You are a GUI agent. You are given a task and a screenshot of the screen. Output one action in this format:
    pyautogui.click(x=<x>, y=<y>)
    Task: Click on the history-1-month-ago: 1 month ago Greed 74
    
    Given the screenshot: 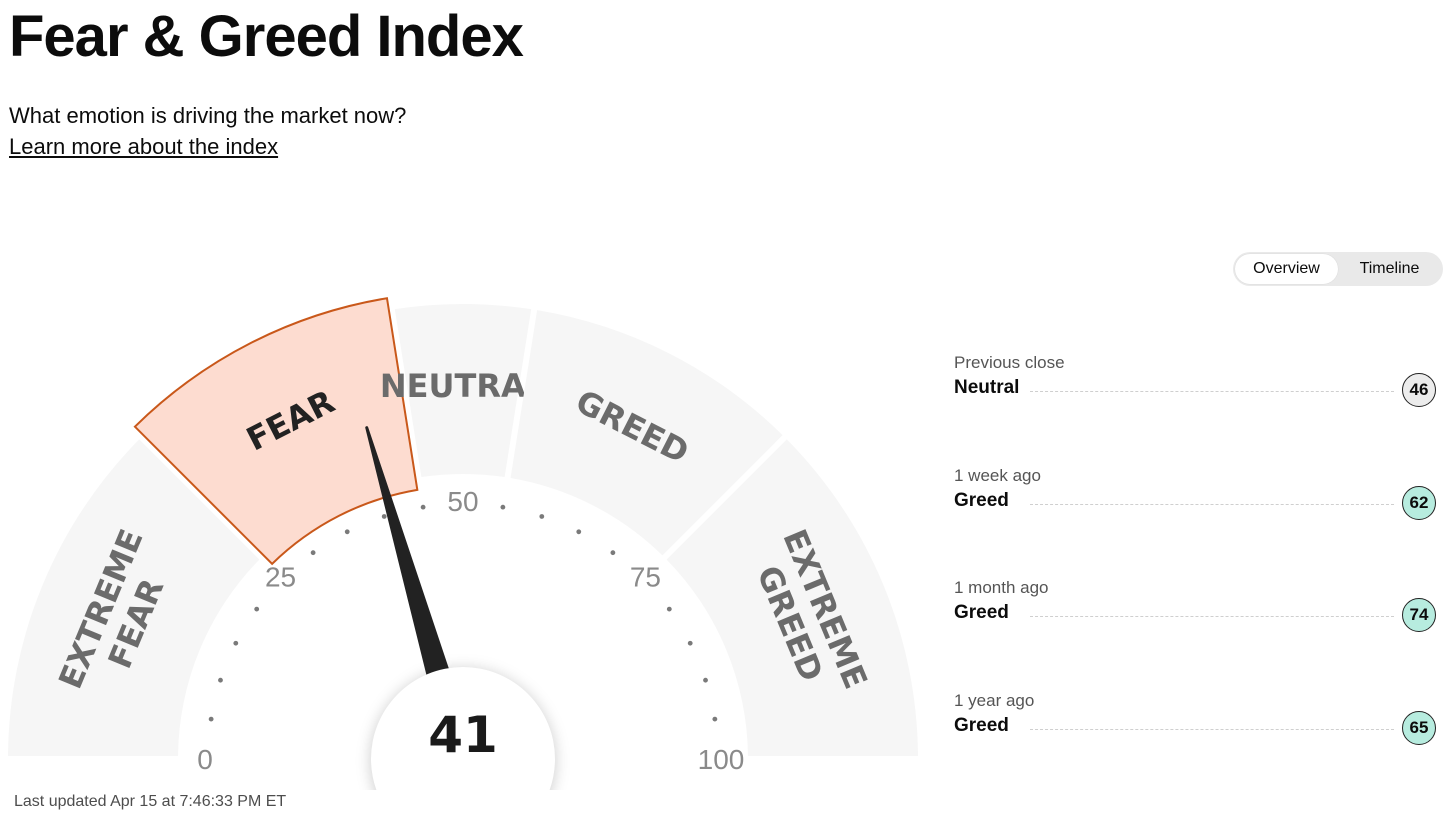 What is the action you would take?
    pyautogui.click(x=1197, y=613)
    